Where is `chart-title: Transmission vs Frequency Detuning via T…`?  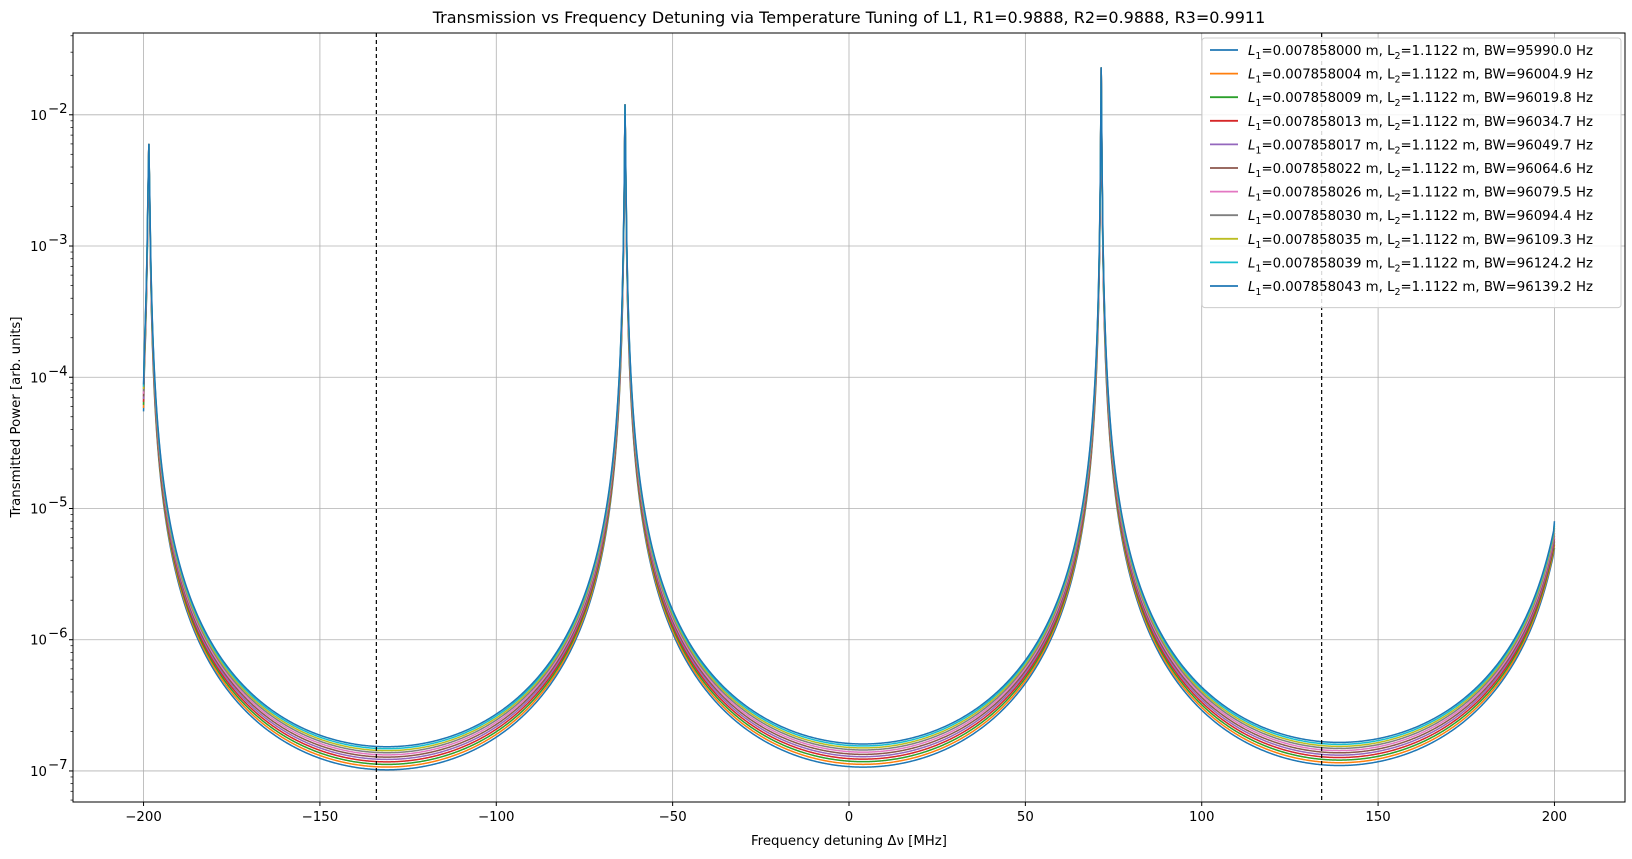
chart-title: Transmission vs Frequency Detuning via T… is located at coordinates (849, 17).